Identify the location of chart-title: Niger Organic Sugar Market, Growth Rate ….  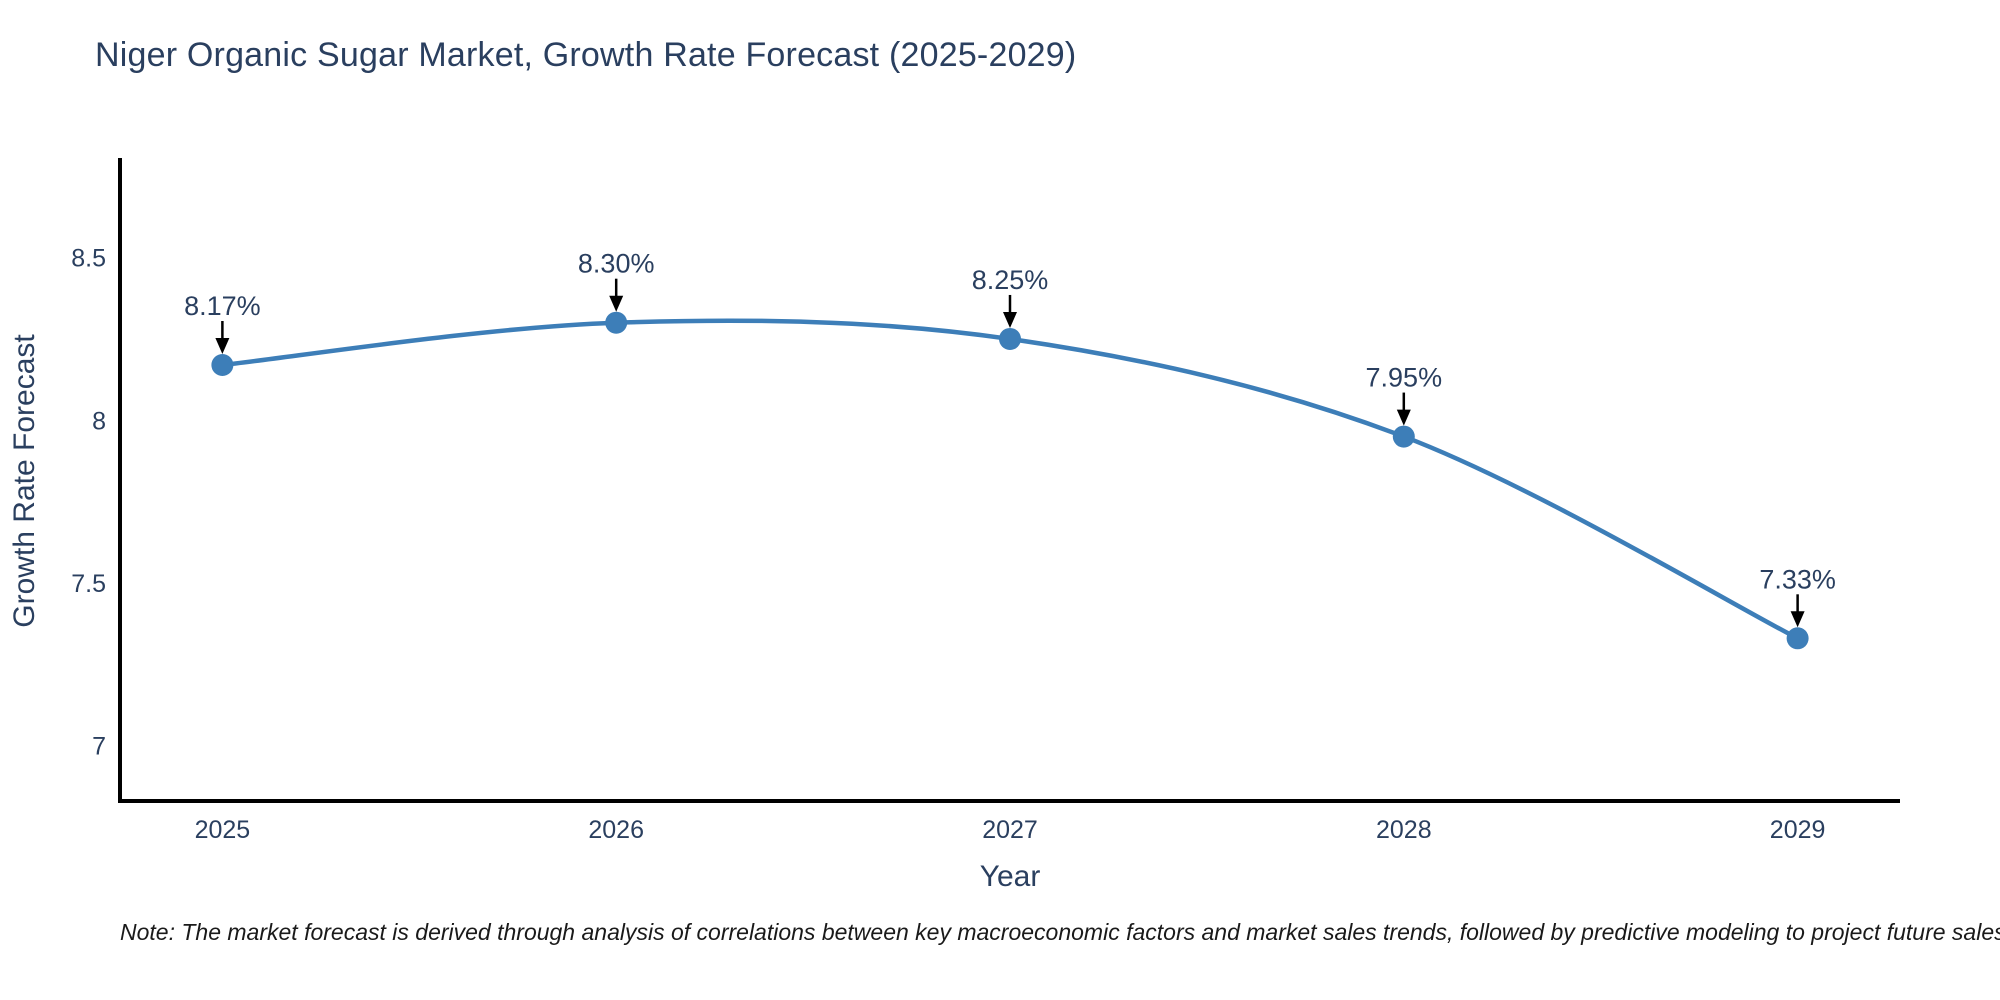
(586, 55).